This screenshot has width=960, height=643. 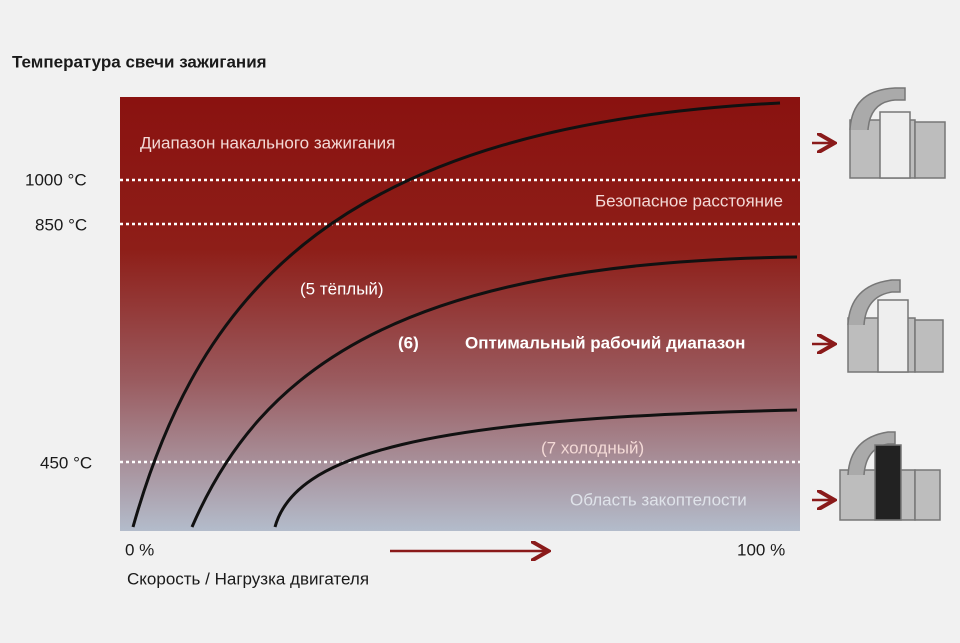 I want to click on curve-cold, so click(x=535, y=468).